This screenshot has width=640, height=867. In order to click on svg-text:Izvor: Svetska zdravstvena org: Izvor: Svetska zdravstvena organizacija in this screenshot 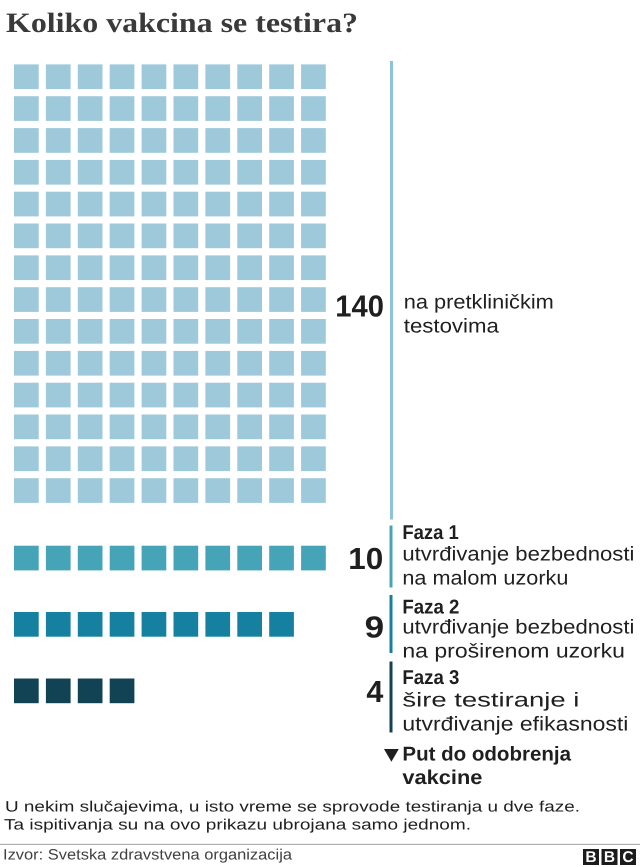, I will do `click(148, 855)`.